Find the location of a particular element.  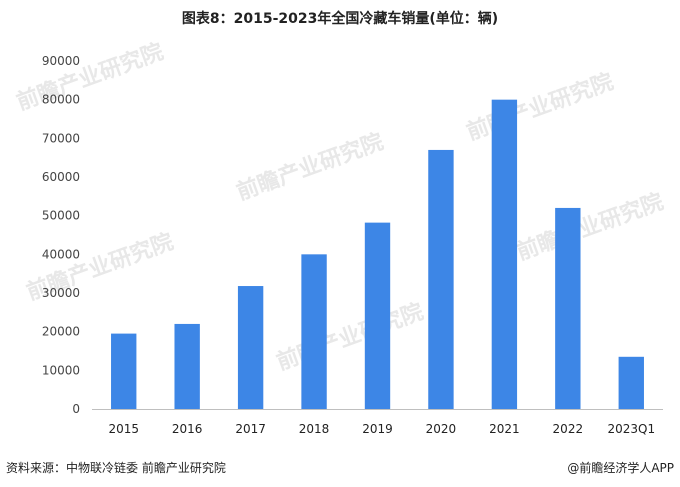

x-tick-label: 2015 is located at coordinates (123, 429).